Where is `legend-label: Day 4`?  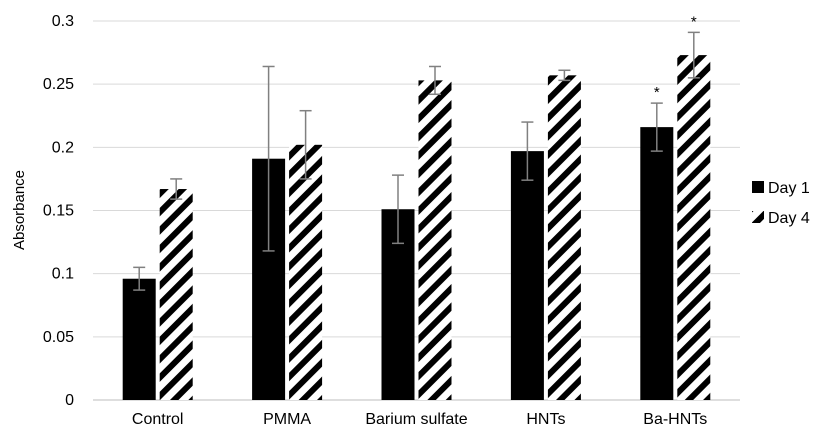
legend-label: Day 4 is located at coordinates (789, 218).